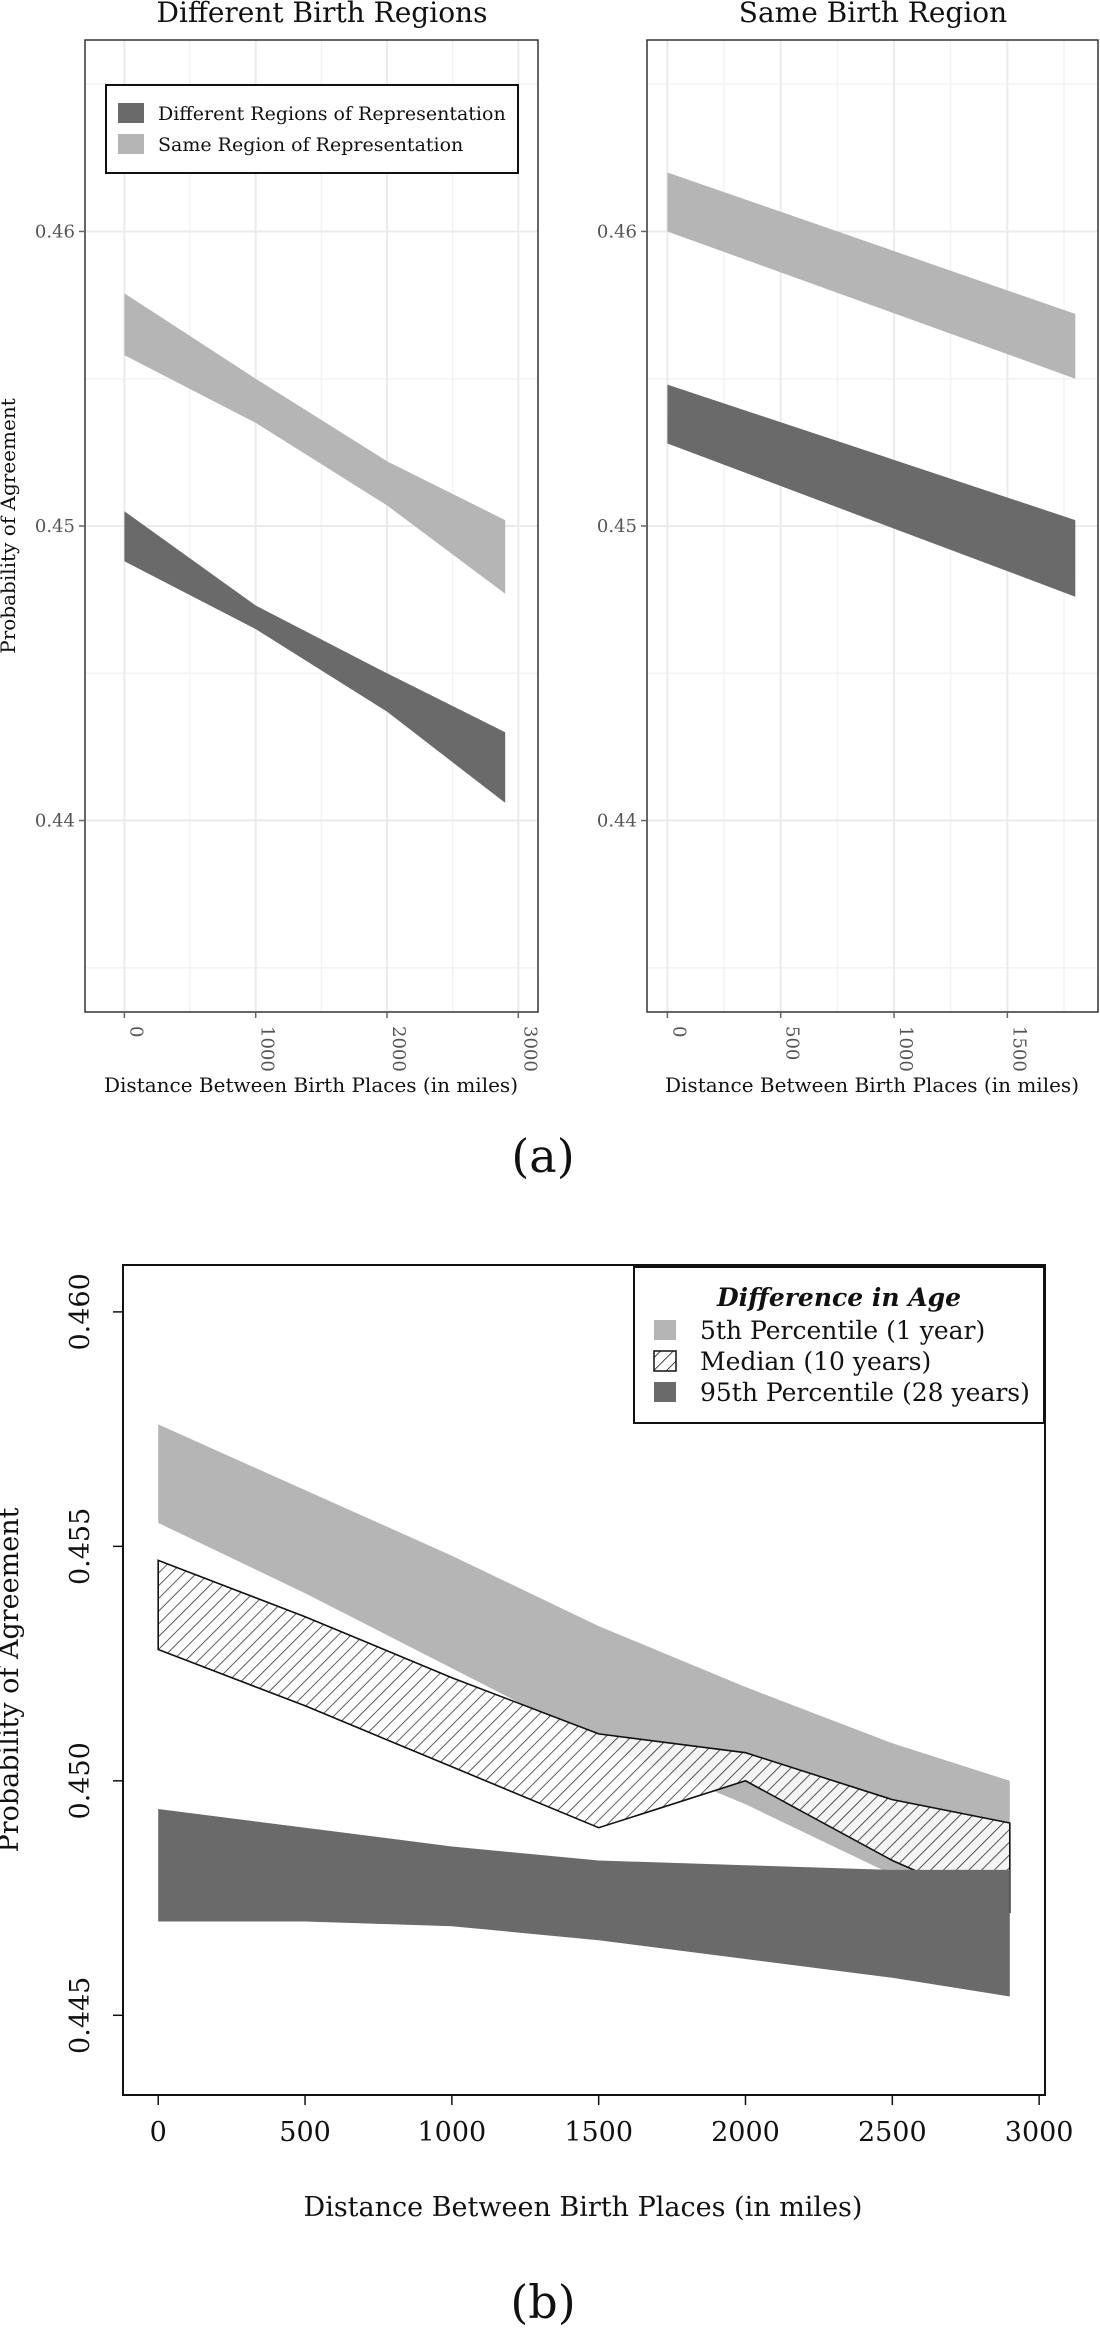  Describe the element at coordinates (10, 525) in the screenshot. I see `panel-a-left-ylabel: Probability of Agreement` at that location.